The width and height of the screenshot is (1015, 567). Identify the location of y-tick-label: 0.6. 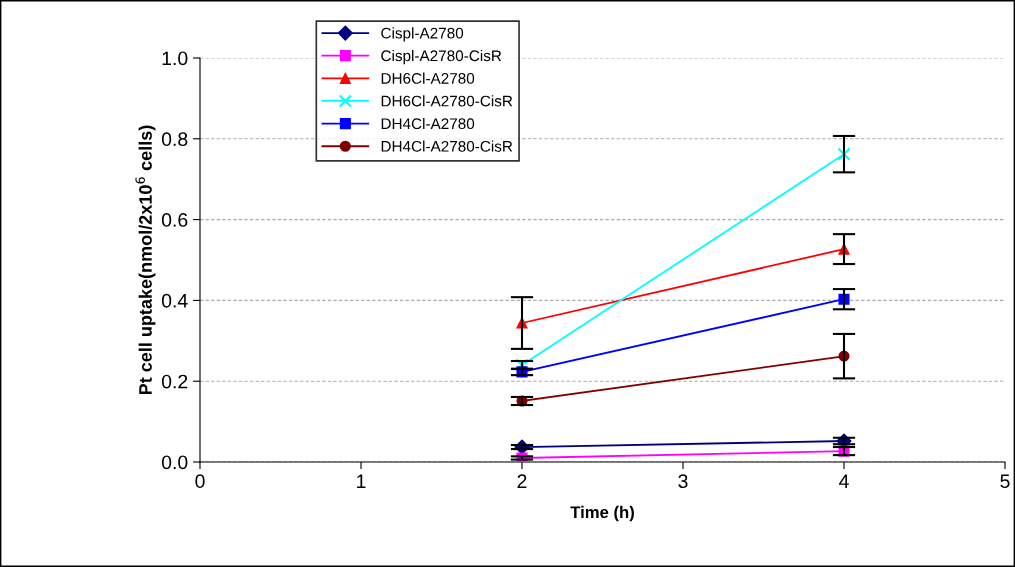
(174, 220).